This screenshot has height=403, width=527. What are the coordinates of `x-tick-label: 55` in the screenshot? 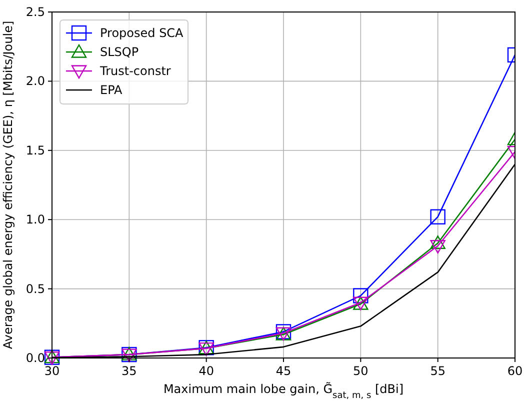 It's located at (438, 371).